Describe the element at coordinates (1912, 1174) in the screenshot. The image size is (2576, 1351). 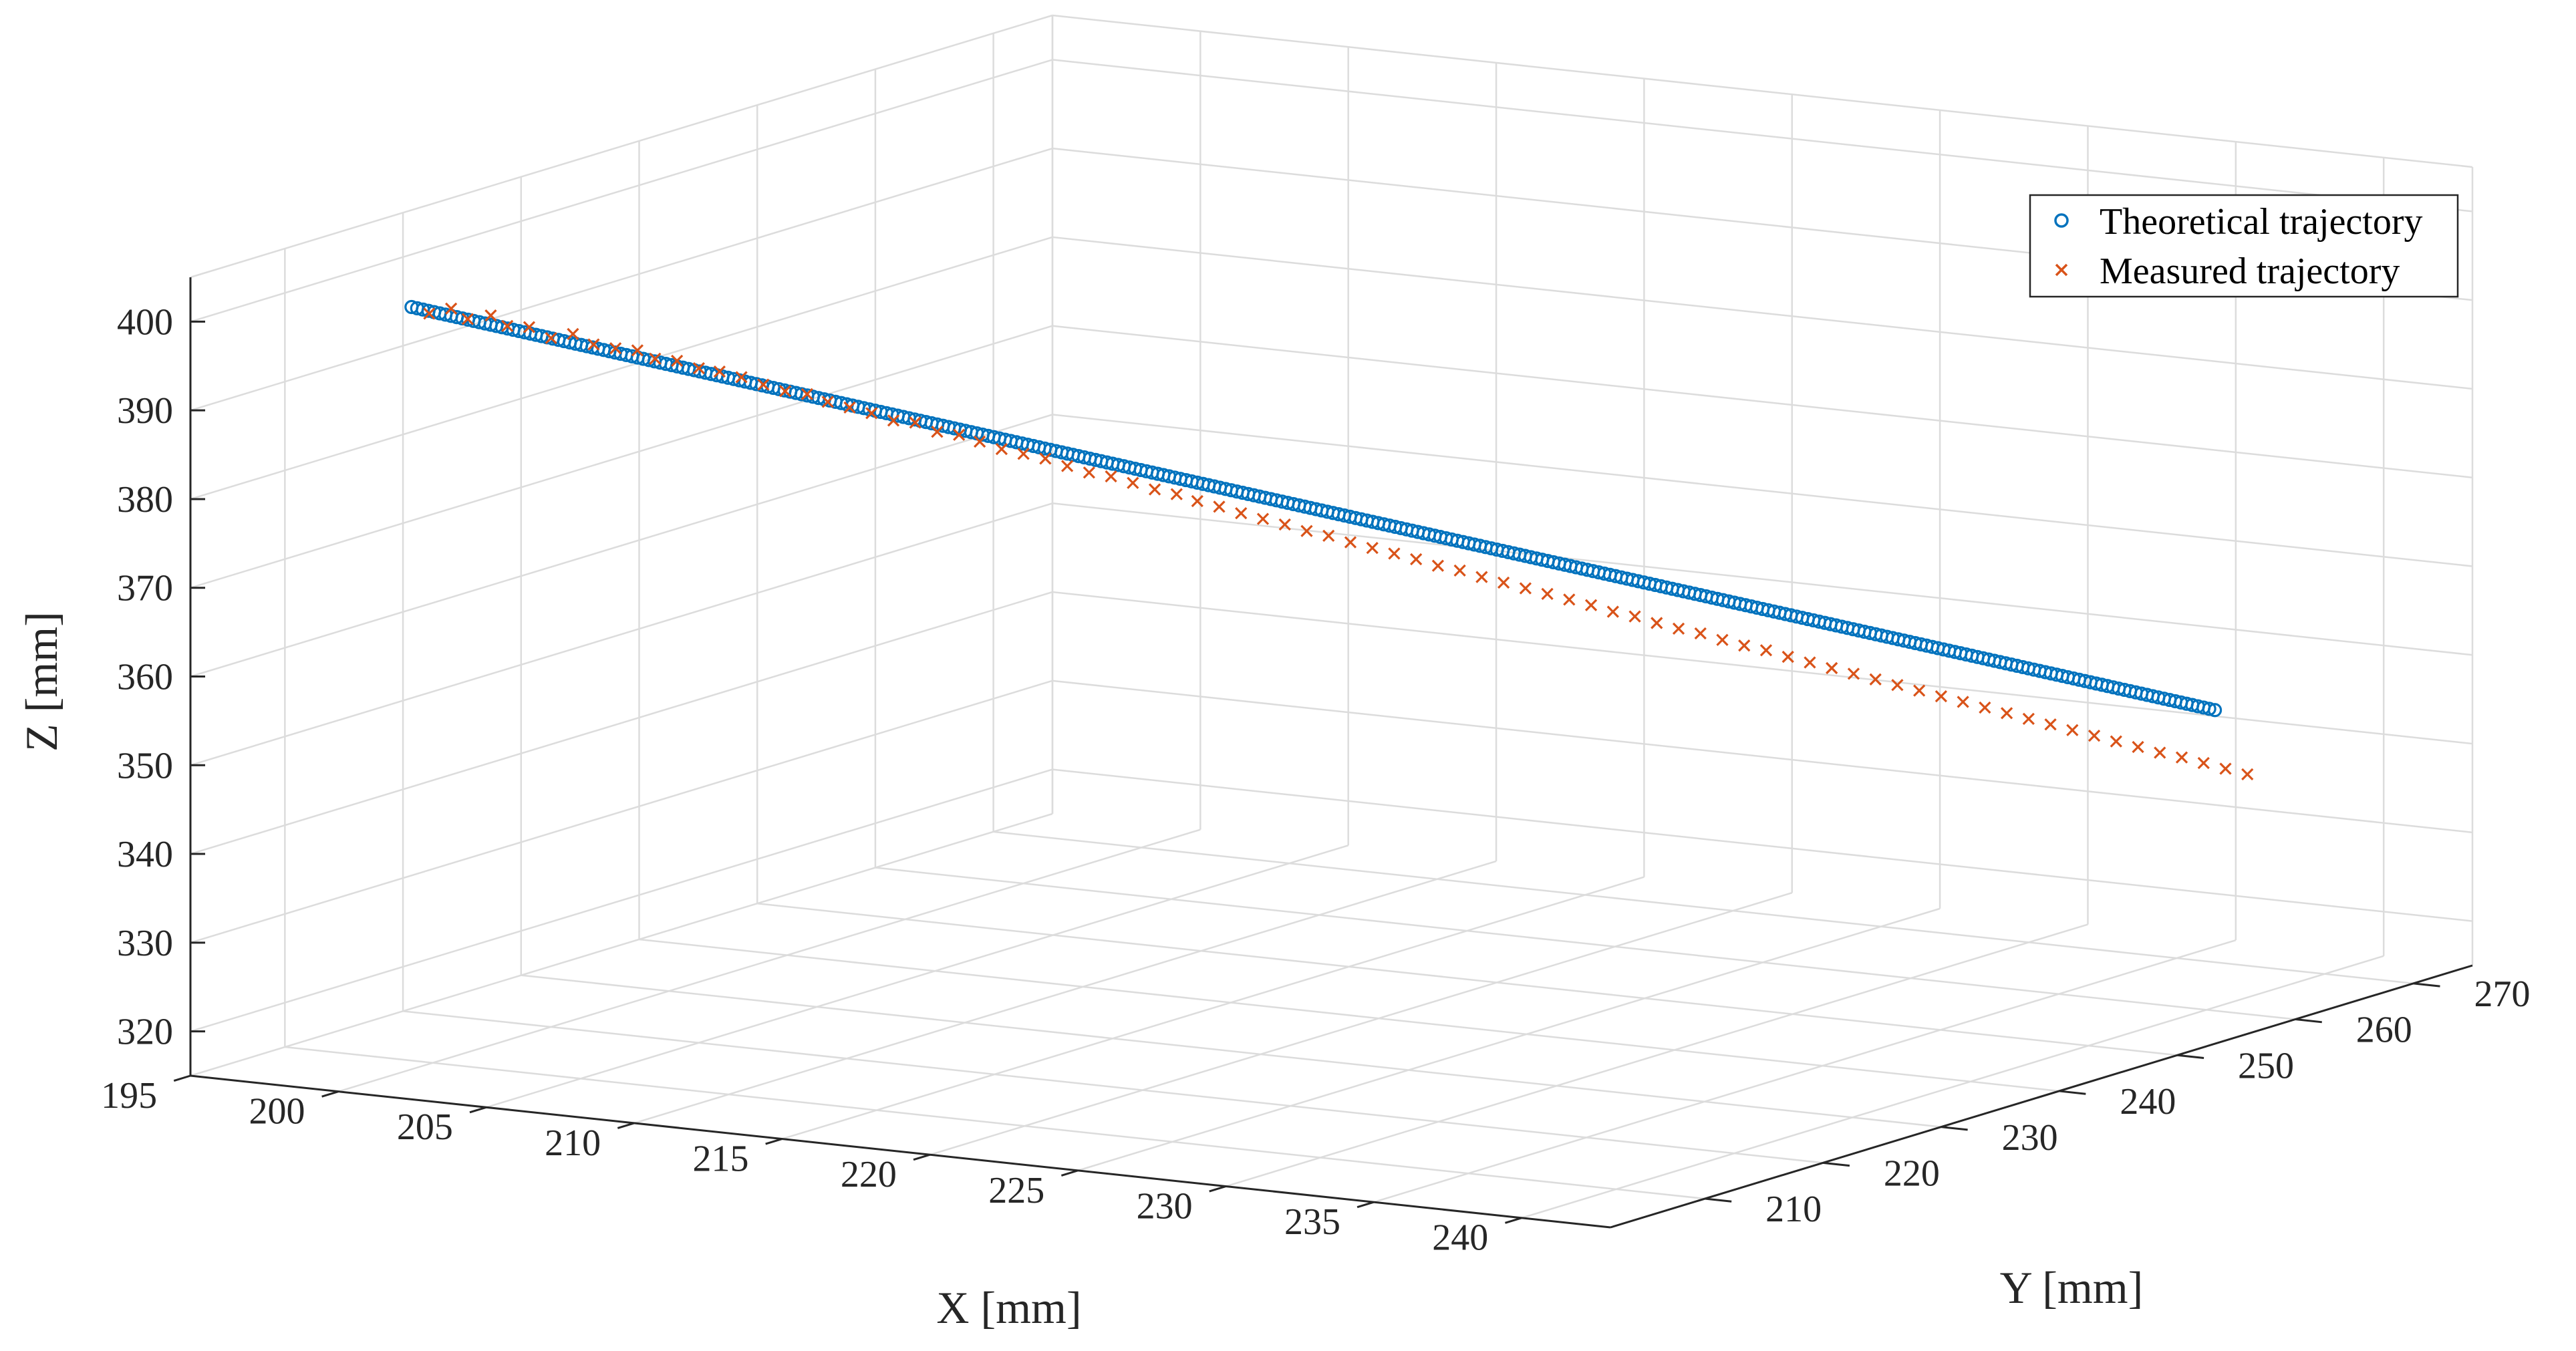
I see `y-tick-label: 220` at that location.